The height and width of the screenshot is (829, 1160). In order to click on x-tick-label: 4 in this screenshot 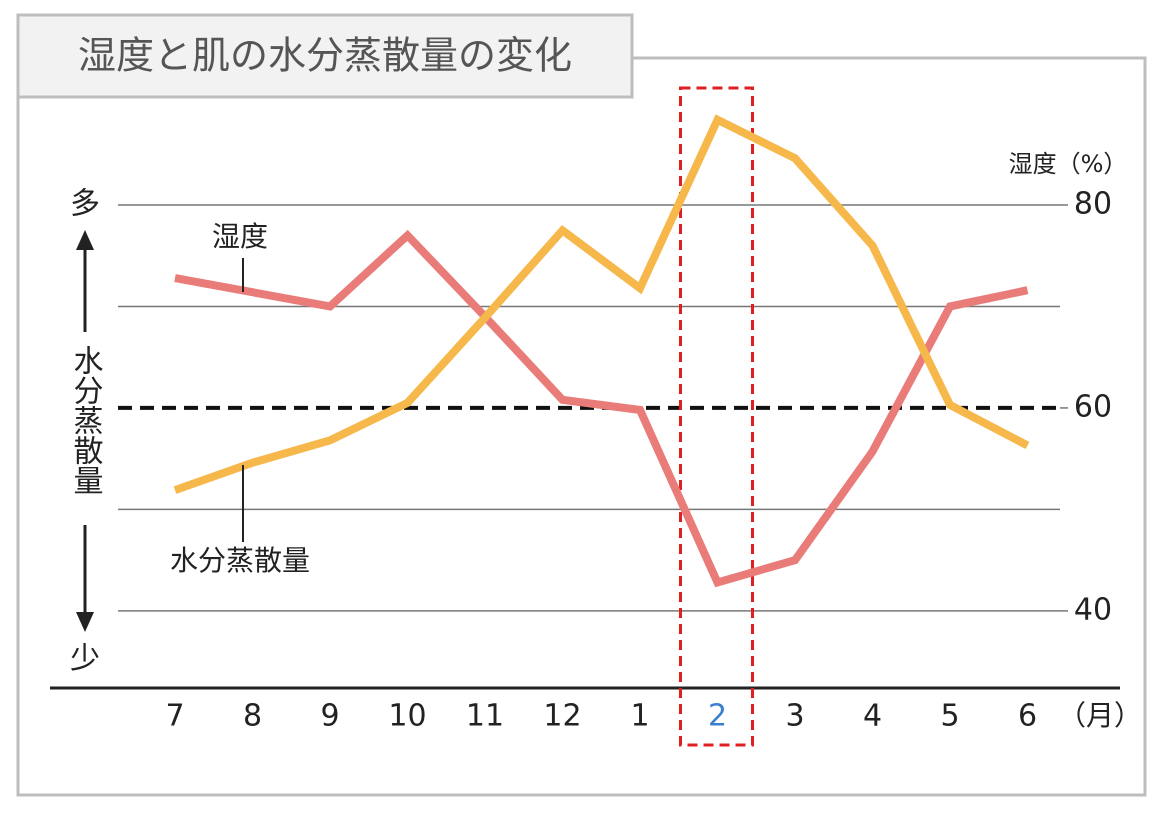, I will do `click(872, 716)`.